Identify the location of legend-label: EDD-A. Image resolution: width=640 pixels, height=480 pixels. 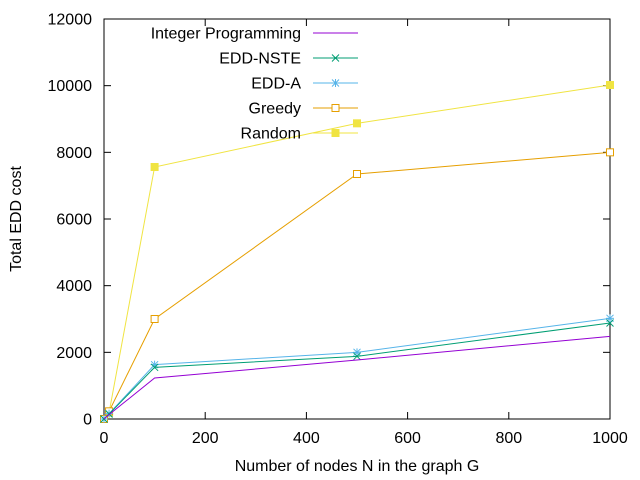
(276, 84).